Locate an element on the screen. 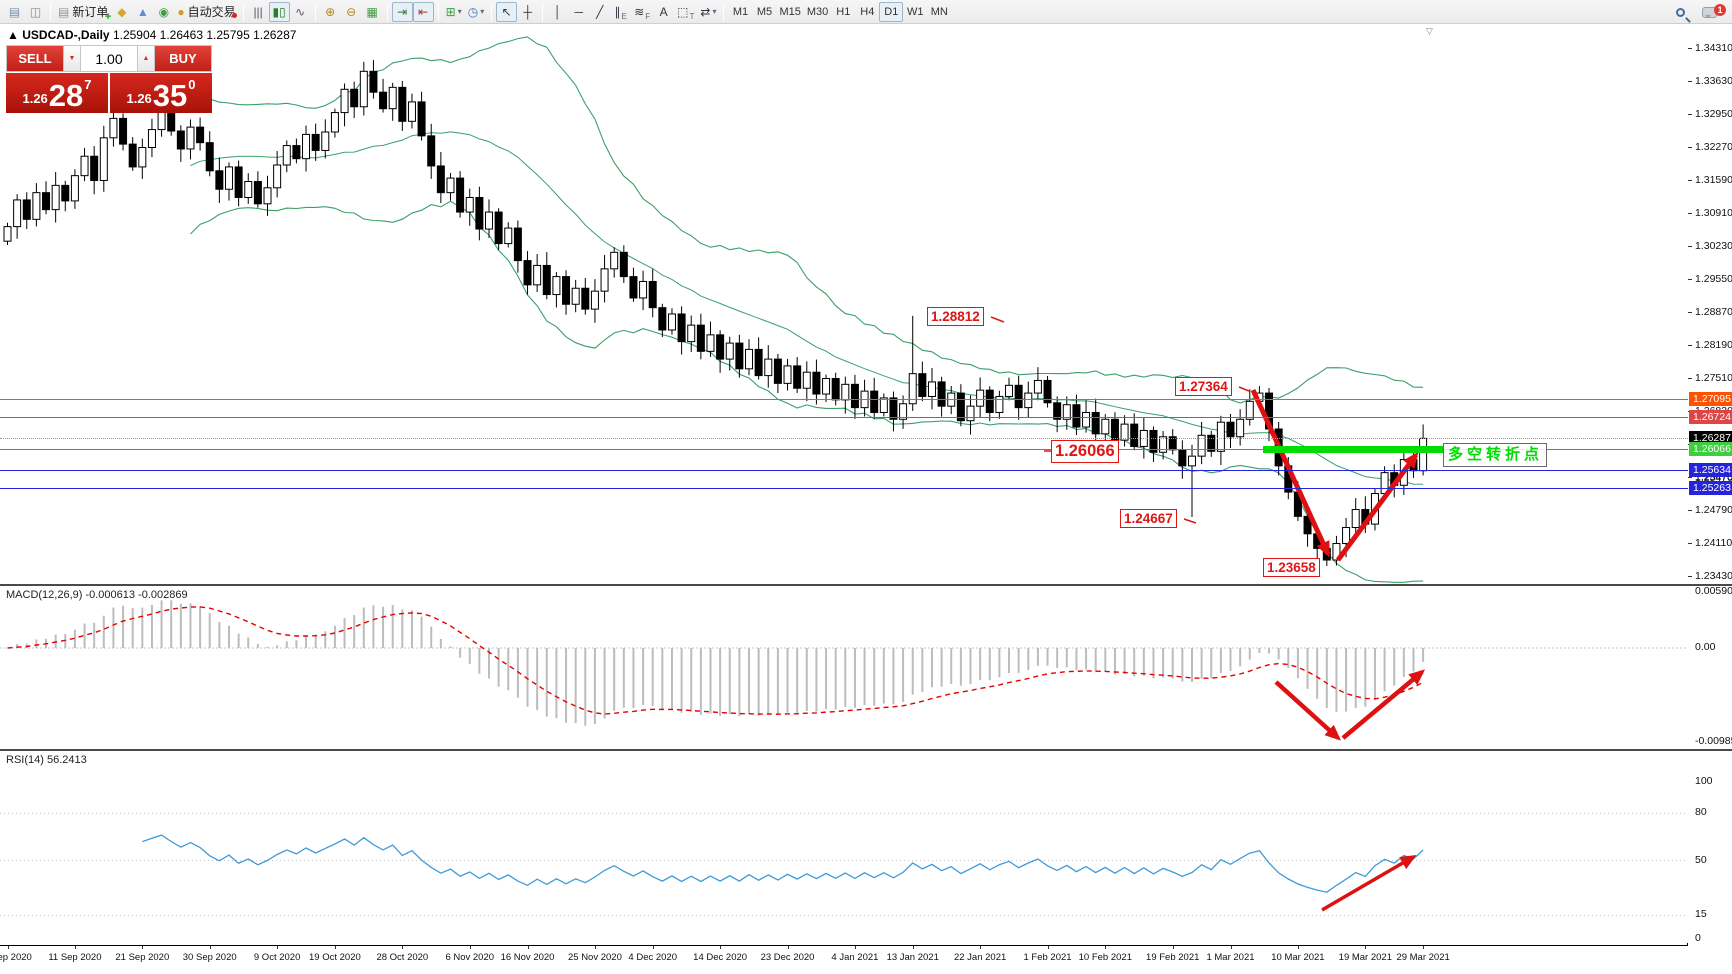 The width and height of the screenshot is (1732, 974). tile-windows-button: ▦ is located at coordinates (372, 12).